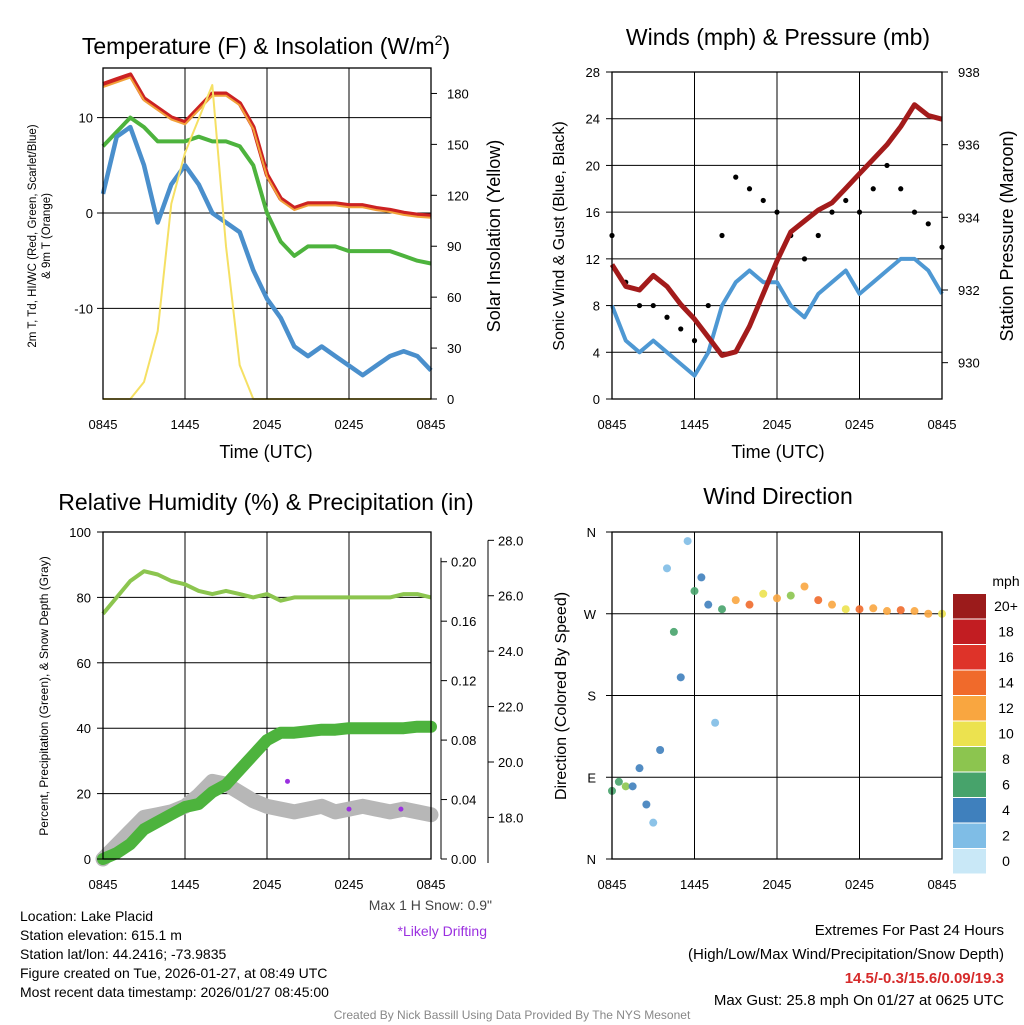 Image resolution: width=1024 pixels, height=1025 pixels. What do you see at coordinates (185, 424) in the screenshot?
I see `temp-xtick-label: 1445` at bounding box center [185, 424].